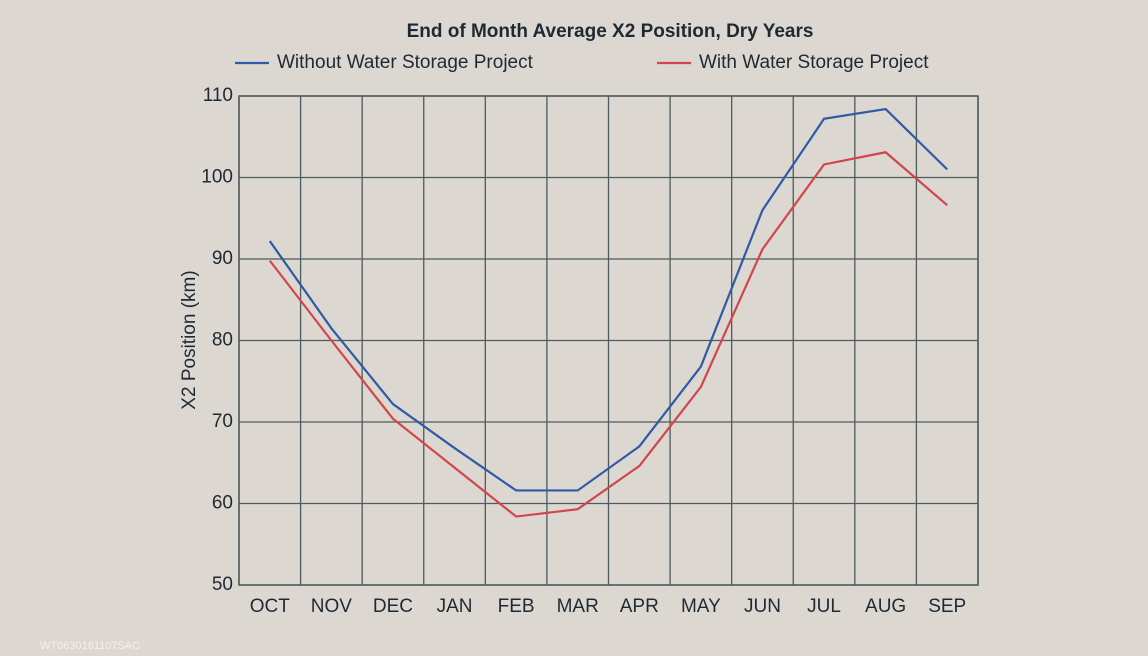  What do you see at coordinates (516, 606) in the screenshot?
I see `x-tick-label: FEB` at bounding box center [516, 606].